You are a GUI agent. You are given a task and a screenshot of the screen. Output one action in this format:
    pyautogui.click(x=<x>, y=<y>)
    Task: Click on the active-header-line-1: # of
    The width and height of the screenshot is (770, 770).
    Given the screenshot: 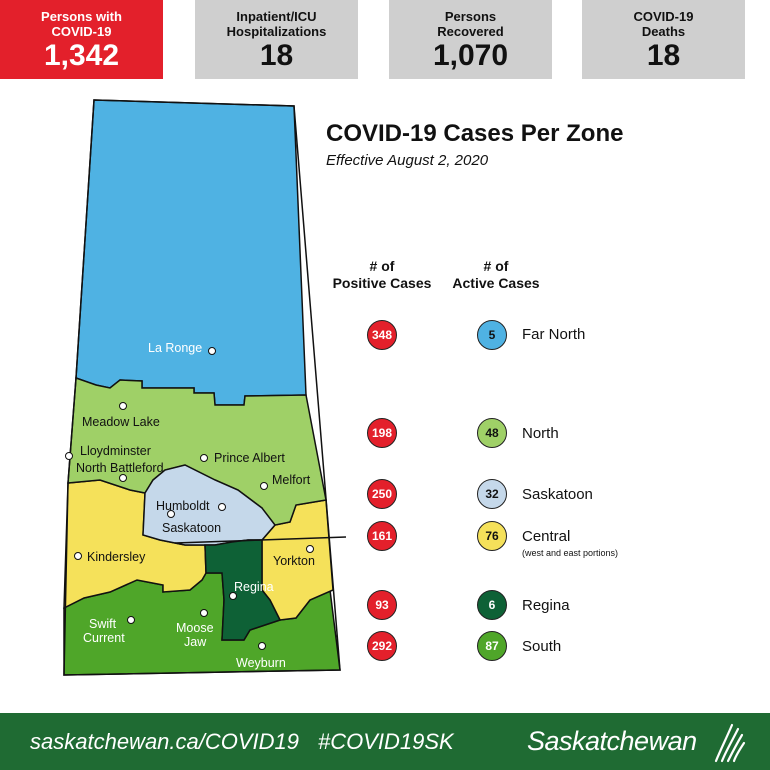 What is the action you would take?
    pyautogui.click(x=496, y=266)
    